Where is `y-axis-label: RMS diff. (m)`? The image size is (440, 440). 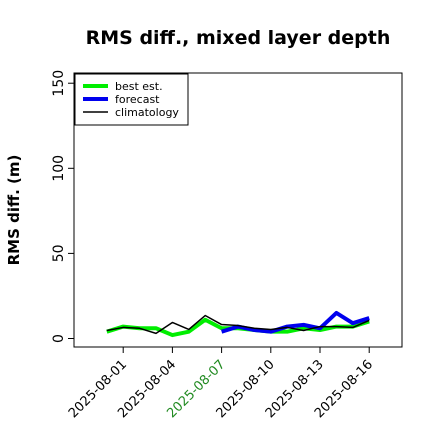 y-axis-label: RMS diff. (m) is located at coordinates (14, 210).